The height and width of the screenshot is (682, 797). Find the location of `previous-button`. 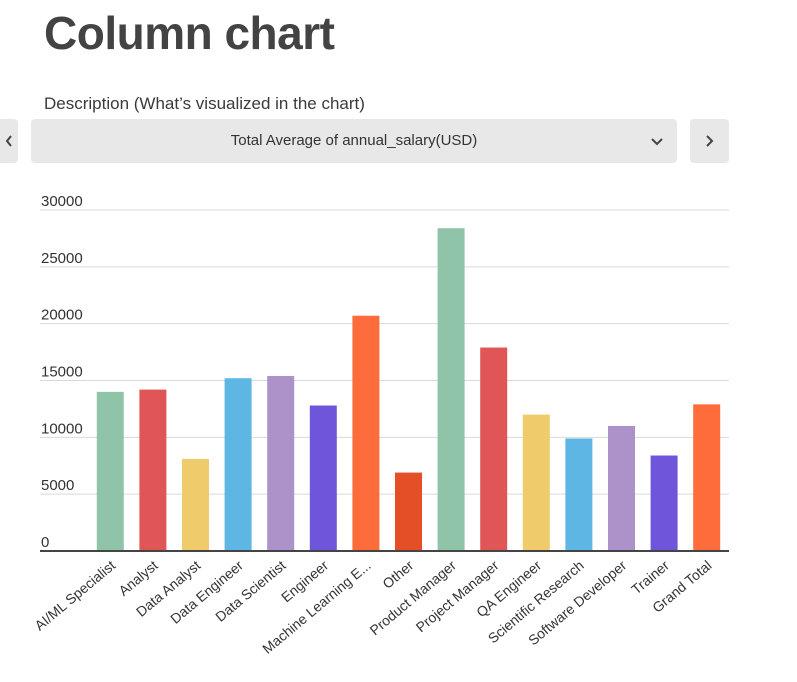

previous-button is located at coordinates (9, 141).